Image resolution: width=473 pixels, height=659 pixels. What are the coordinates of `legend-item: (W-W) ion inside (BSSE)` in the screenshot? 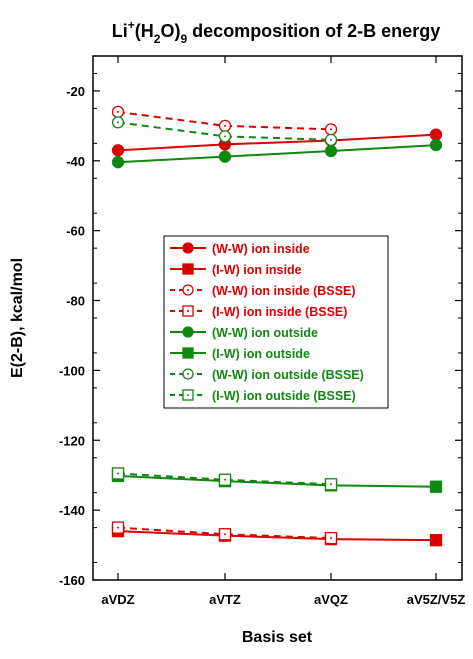 It's located at (262, 291).